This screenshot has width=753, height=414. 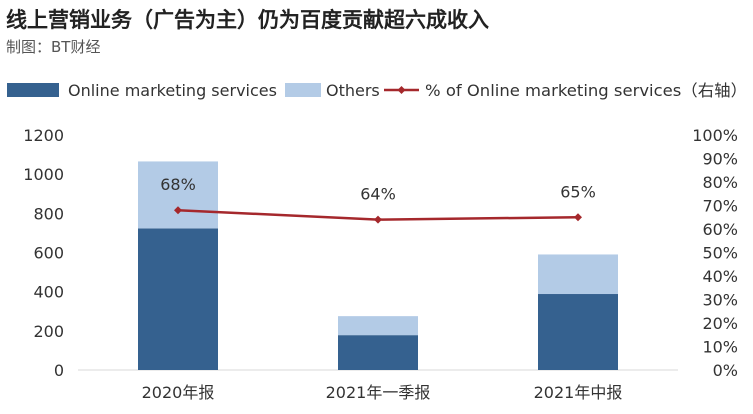 I want to click on y-left-tick-label: 600, so click(x=48, y=253).